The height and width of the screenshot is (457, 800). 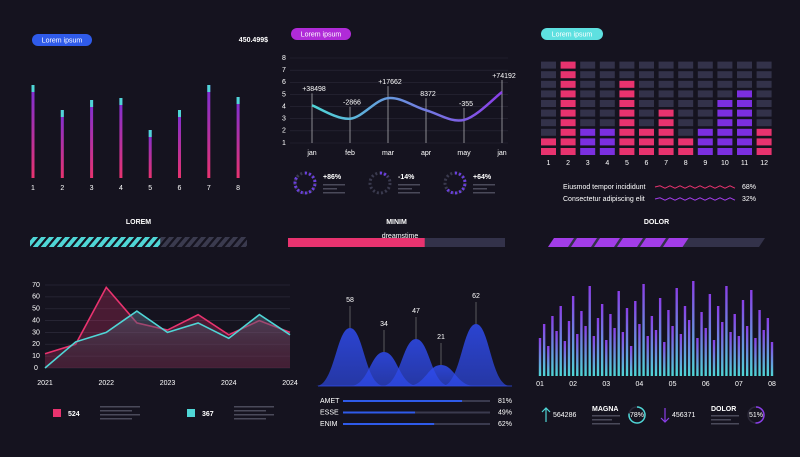 What do you see at coordinates (390, 82) in the screenshot?
I see `annotation: +17662` at bounding box center [390, 82].